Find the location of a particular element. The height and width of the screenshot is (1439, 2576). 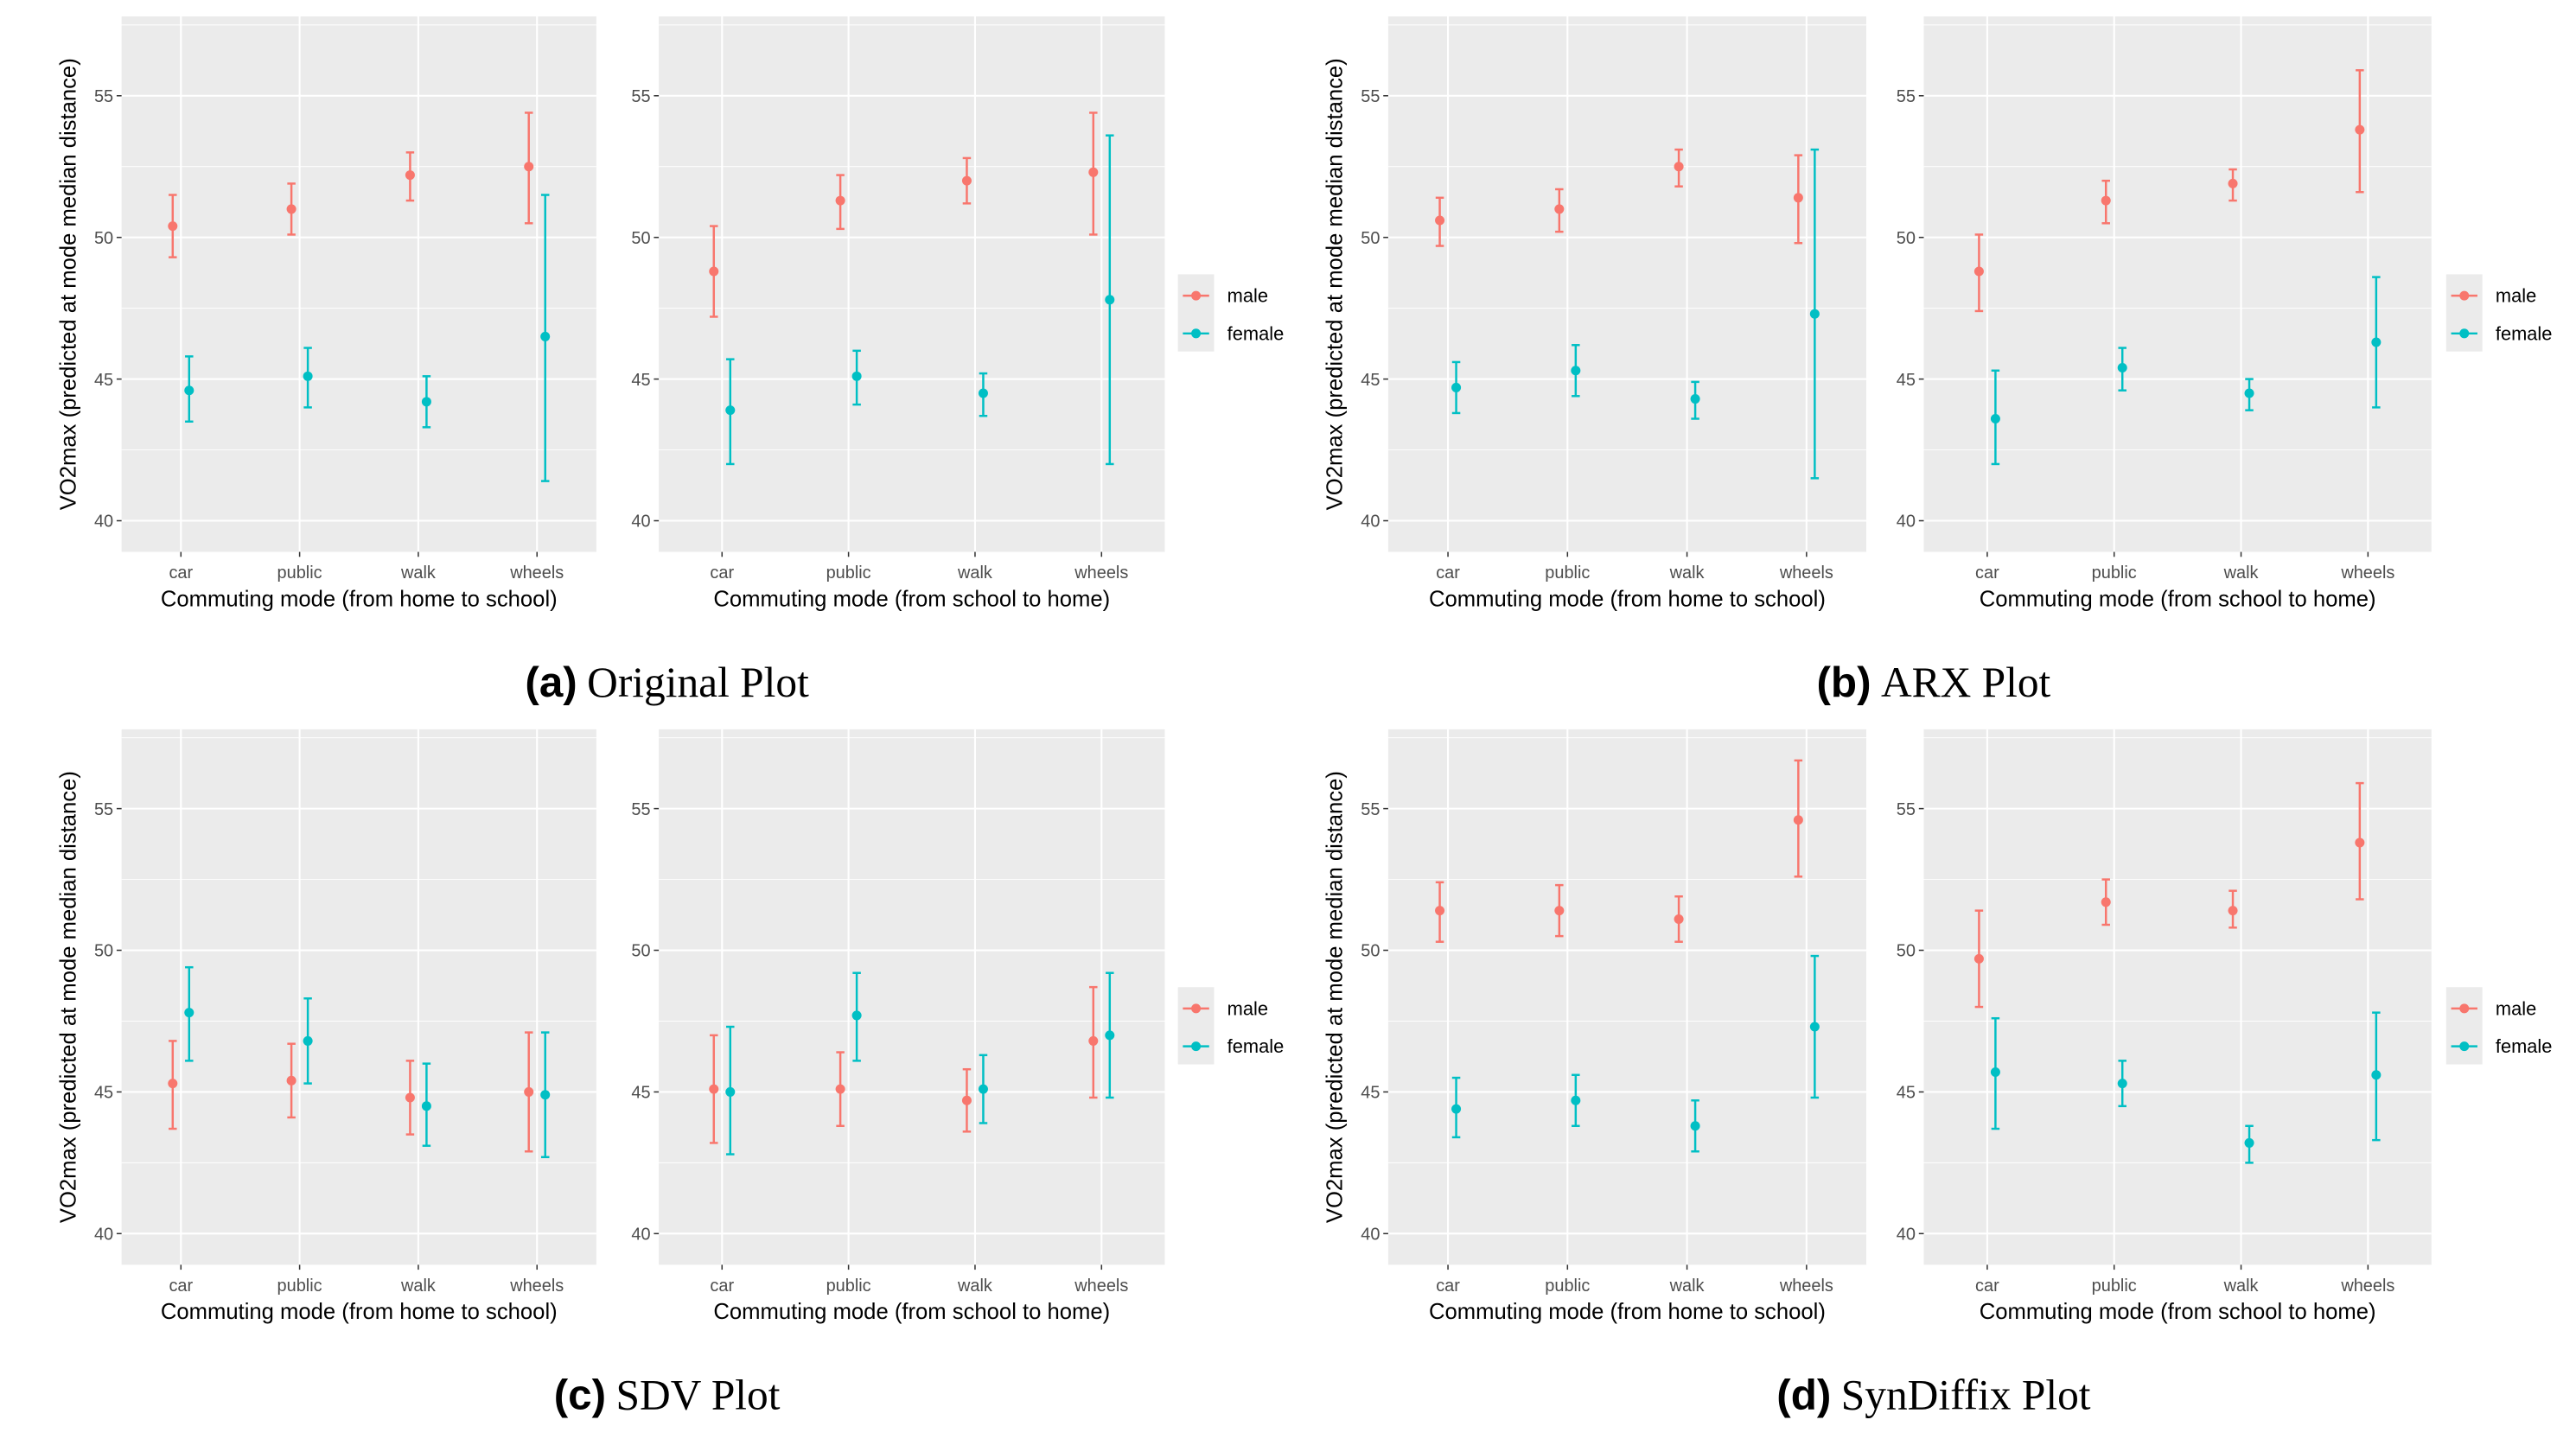

figure-caption: (c) SDV Plot is located at coordinates (667, 1395).